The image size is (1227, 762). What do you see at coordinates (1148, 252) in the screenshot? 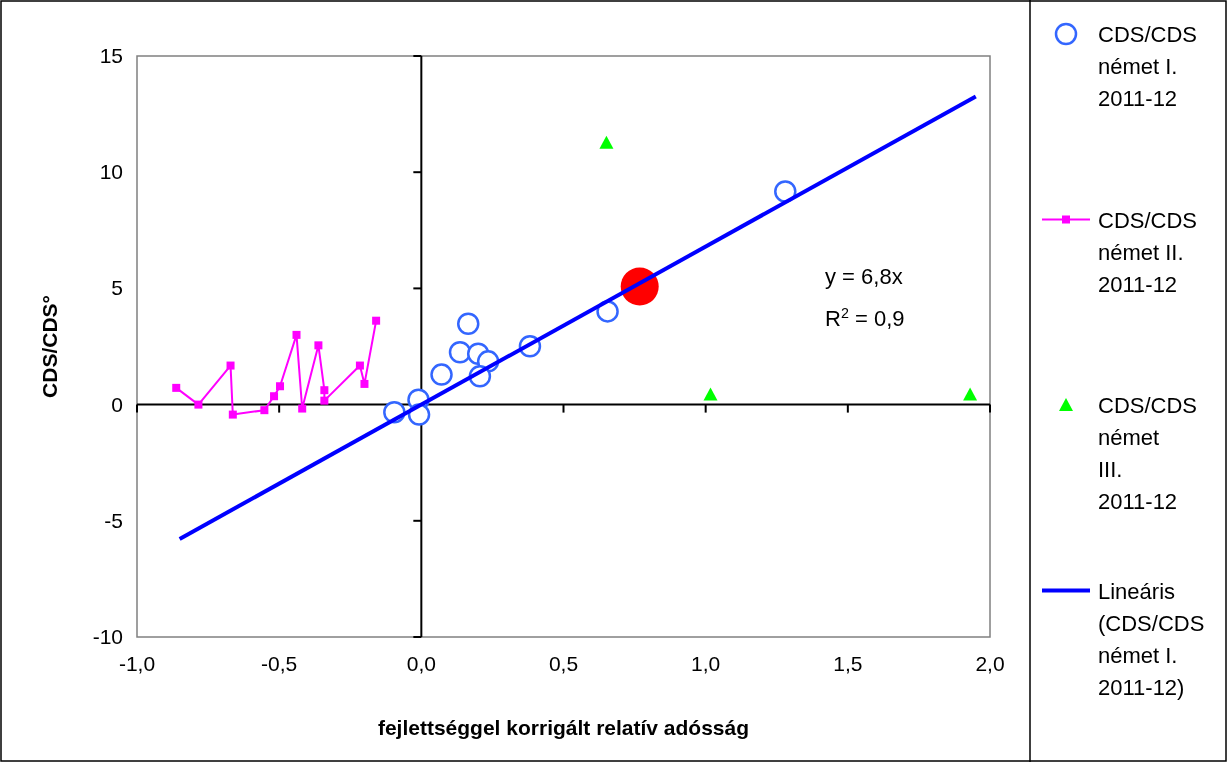
I see `legend-label: CDS/CDS német II. 2011-12` at bounding box center [1148, 252].